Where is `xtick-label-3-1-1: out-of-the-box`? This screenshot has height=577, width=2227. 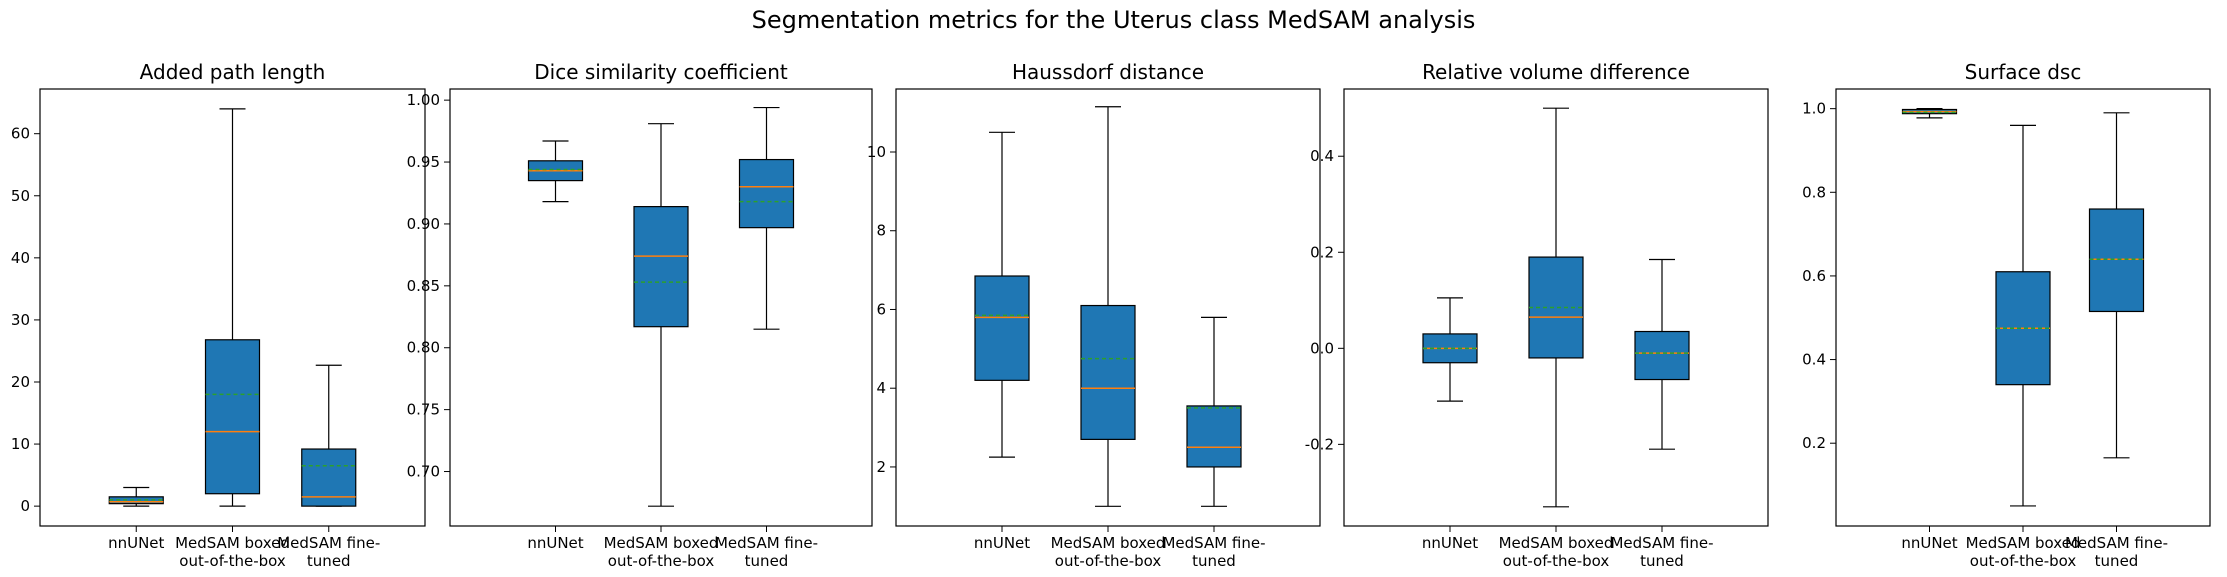 xtick-label-3-1-1: out-of-the-box is located at coordinates (1556, 561).